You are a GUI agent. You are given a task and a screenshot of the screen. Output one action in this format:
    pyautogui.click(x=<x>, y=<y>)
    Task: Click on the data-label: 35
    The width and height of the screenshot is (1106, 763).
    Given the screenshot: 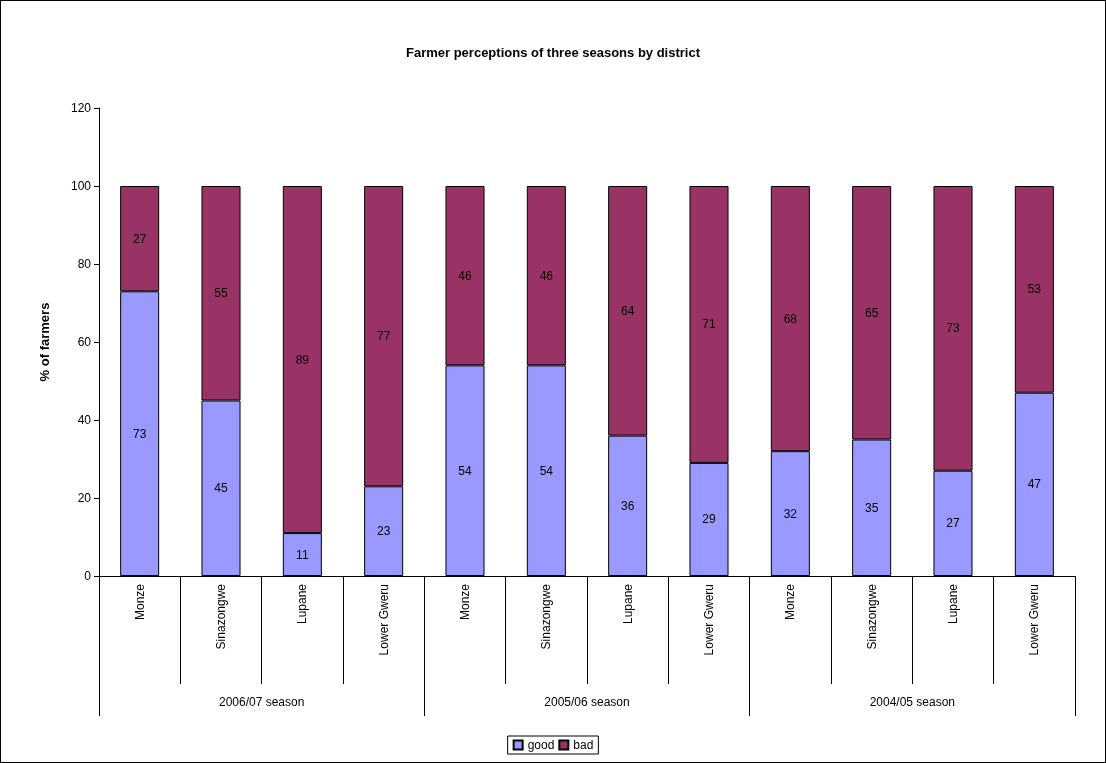 What is the action you would take?
    pyautogui.click(x=871, y=507)
    